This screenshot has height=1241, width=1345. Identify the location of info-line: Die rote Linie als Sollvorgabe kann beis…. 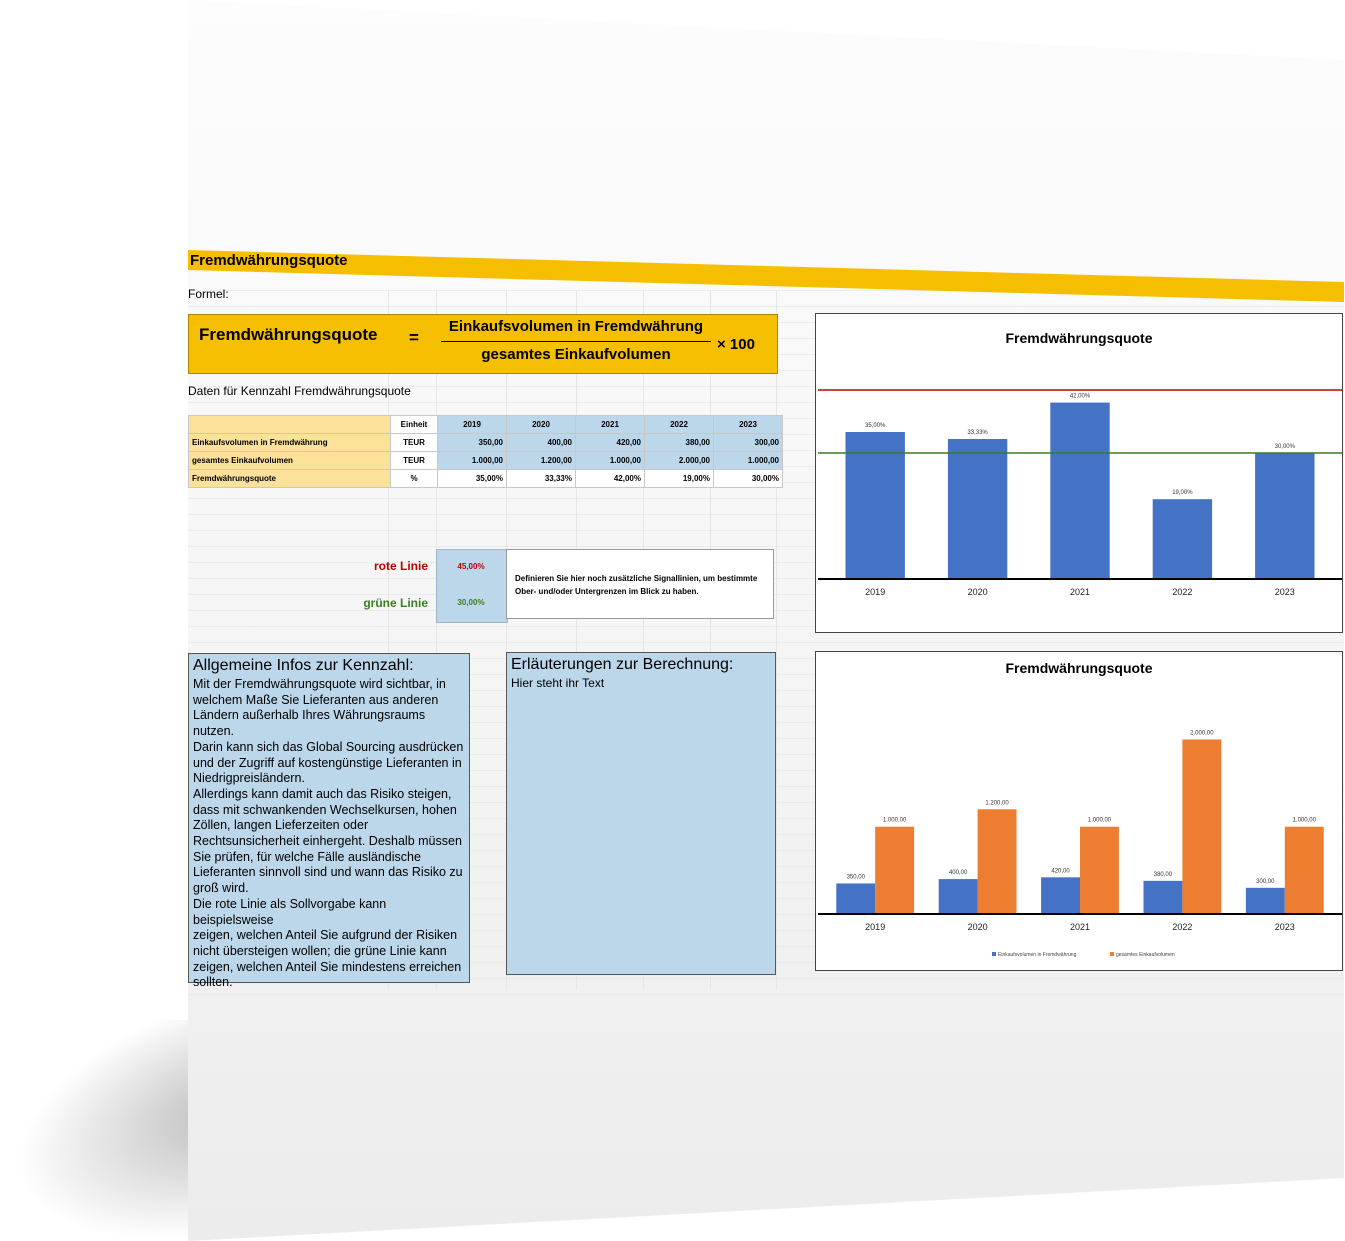
(290, 911).